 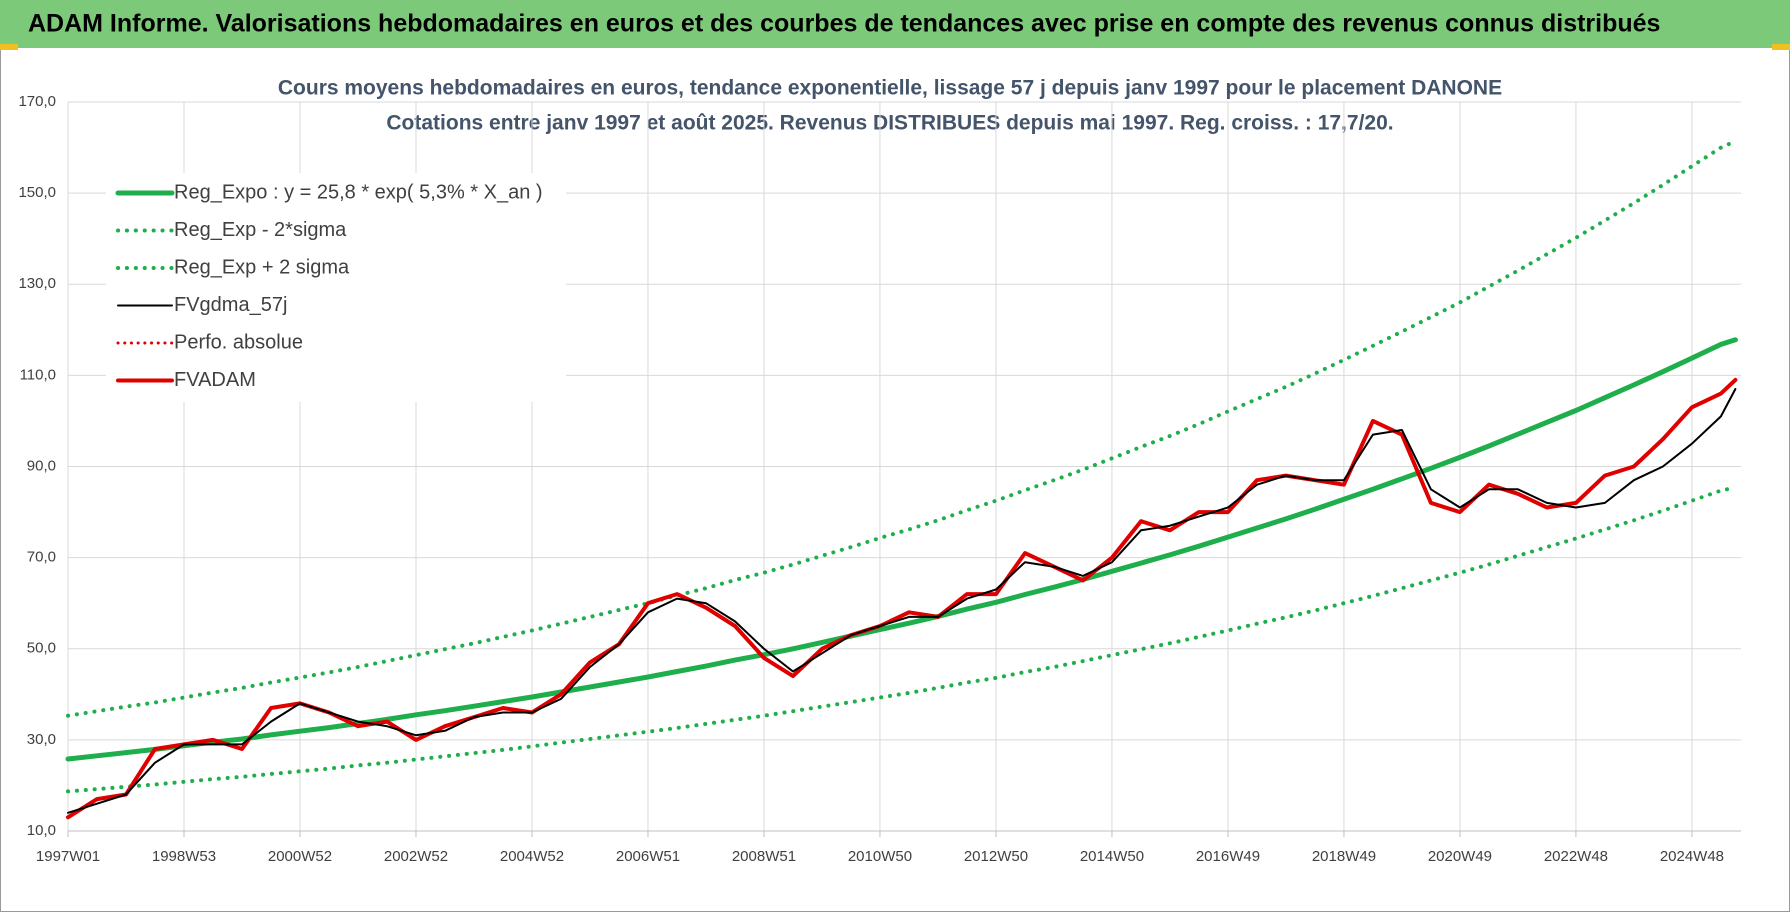 What do you see at coordinates (1344, 856) in the screenshot?
I see `x-tick-label: 2018W49` at bounding box center [1344, 856].